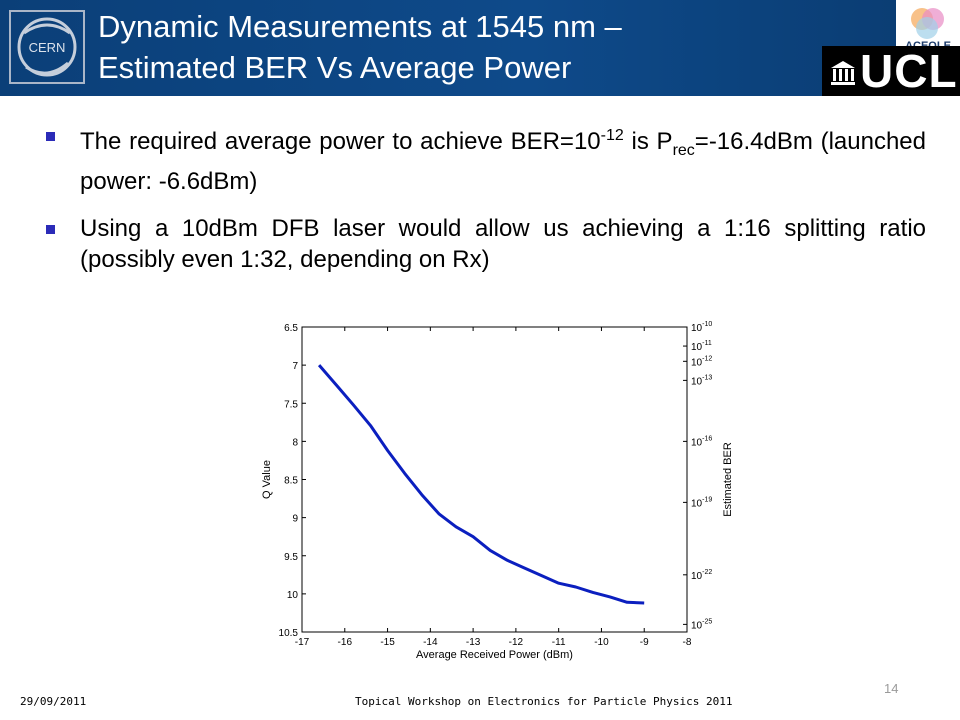  What do you see at coordinates (291, 404) in the screenshot?
I see `y-tick-label: 7.5` at bounding box center [291, 404].